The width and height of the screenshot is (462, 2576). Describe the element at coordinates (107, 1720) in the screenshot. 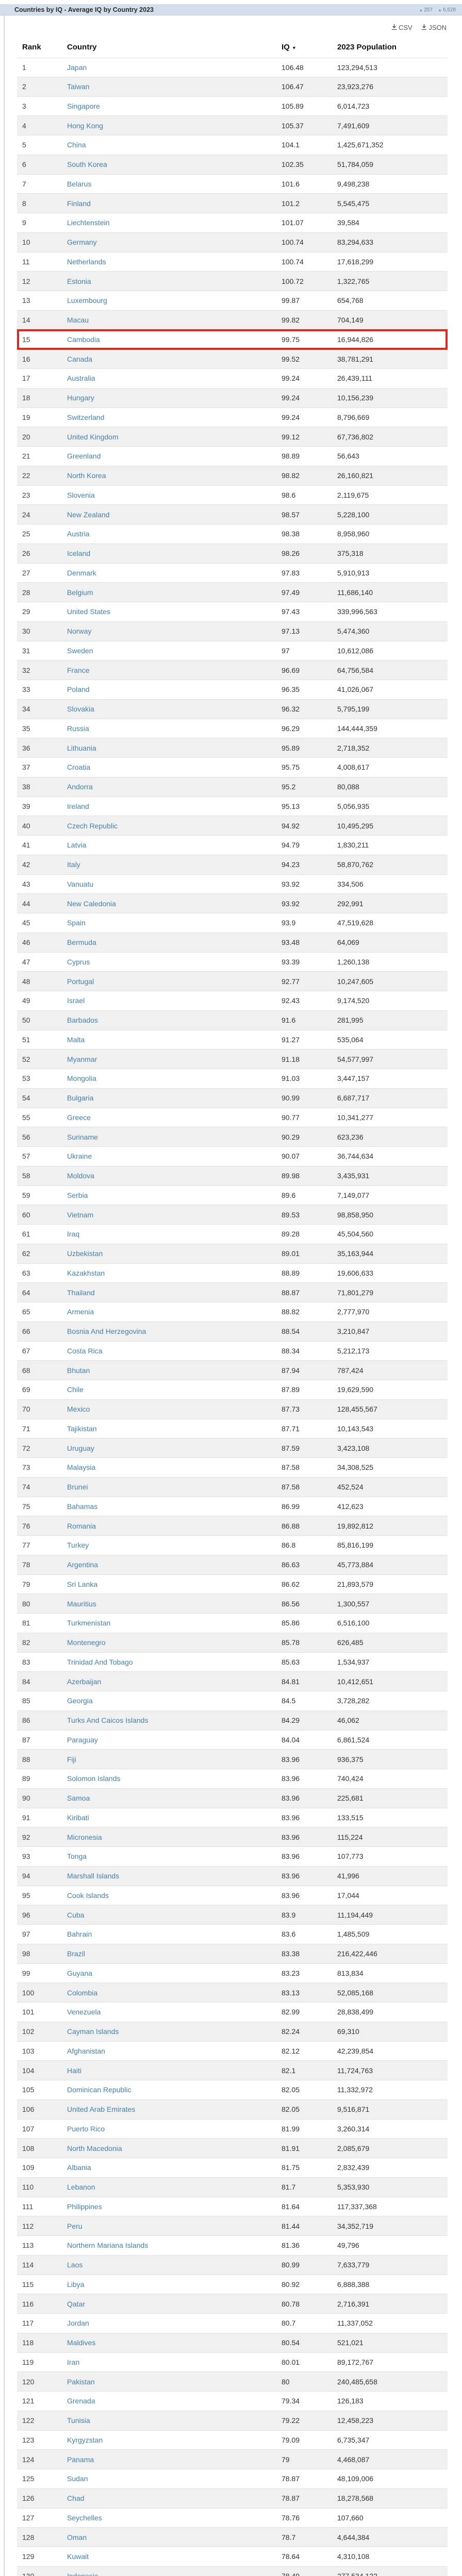

I see `country-link: Turks And Caicos Islands` at that location.